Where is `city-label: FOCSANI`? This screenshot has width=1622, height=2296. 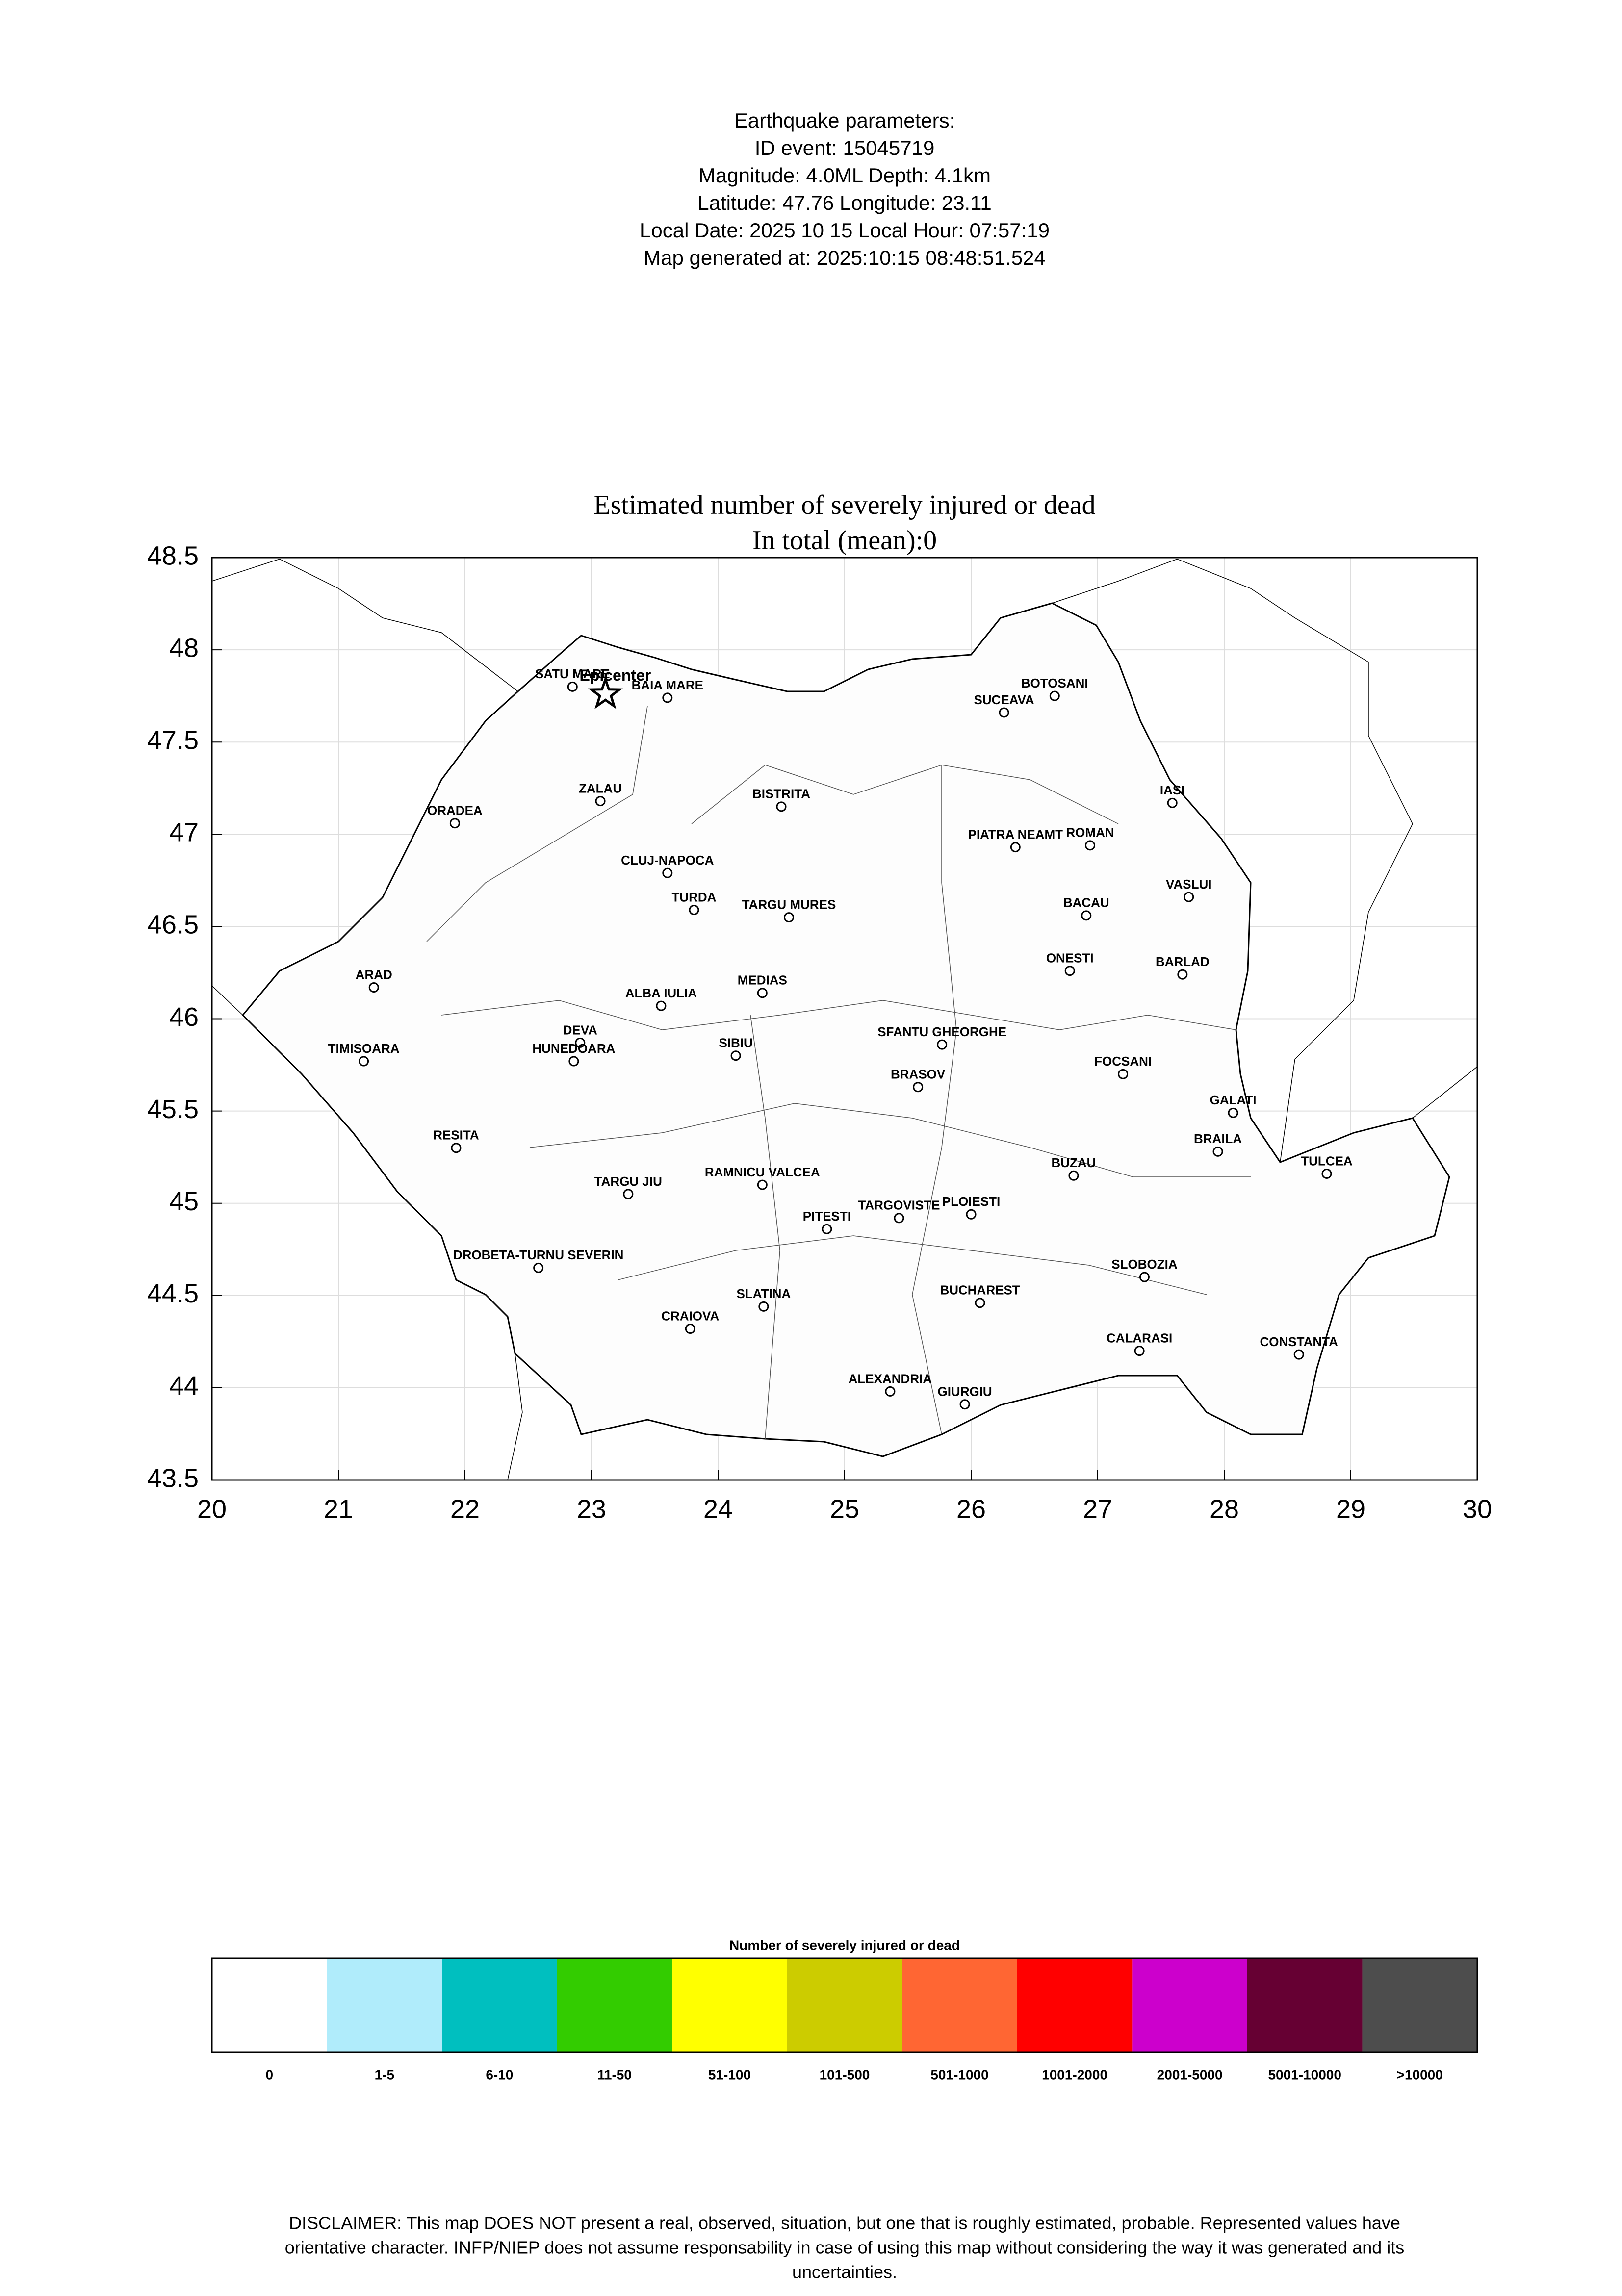 city-label: FOCSANI is located at coordinates (1123, 1061).